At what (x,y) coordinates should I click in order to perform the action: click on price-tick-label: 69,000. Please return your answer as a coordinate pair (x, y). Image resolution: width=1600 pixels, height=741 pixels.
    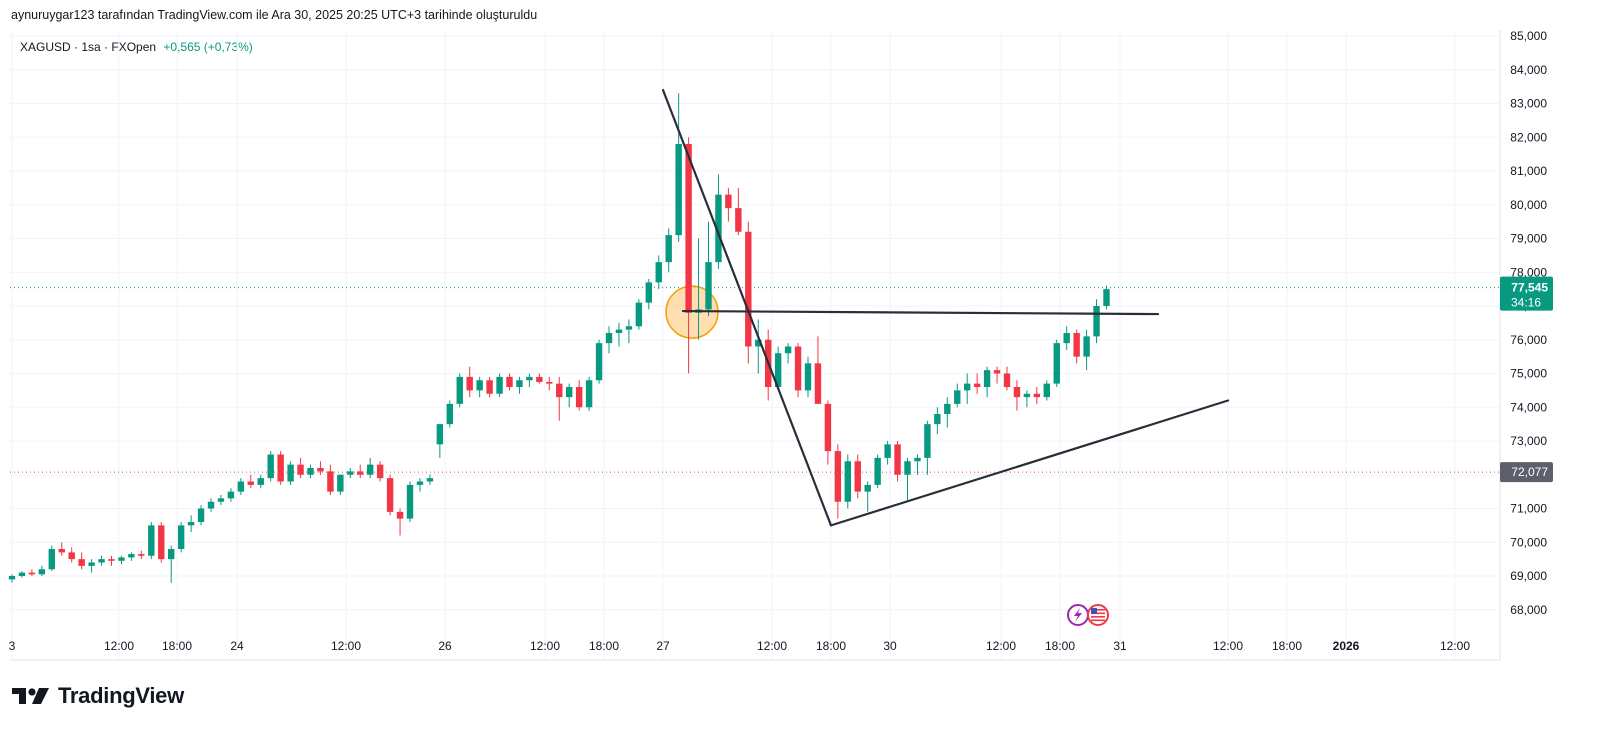
    Looking at the image, I should click on (1528, 576).